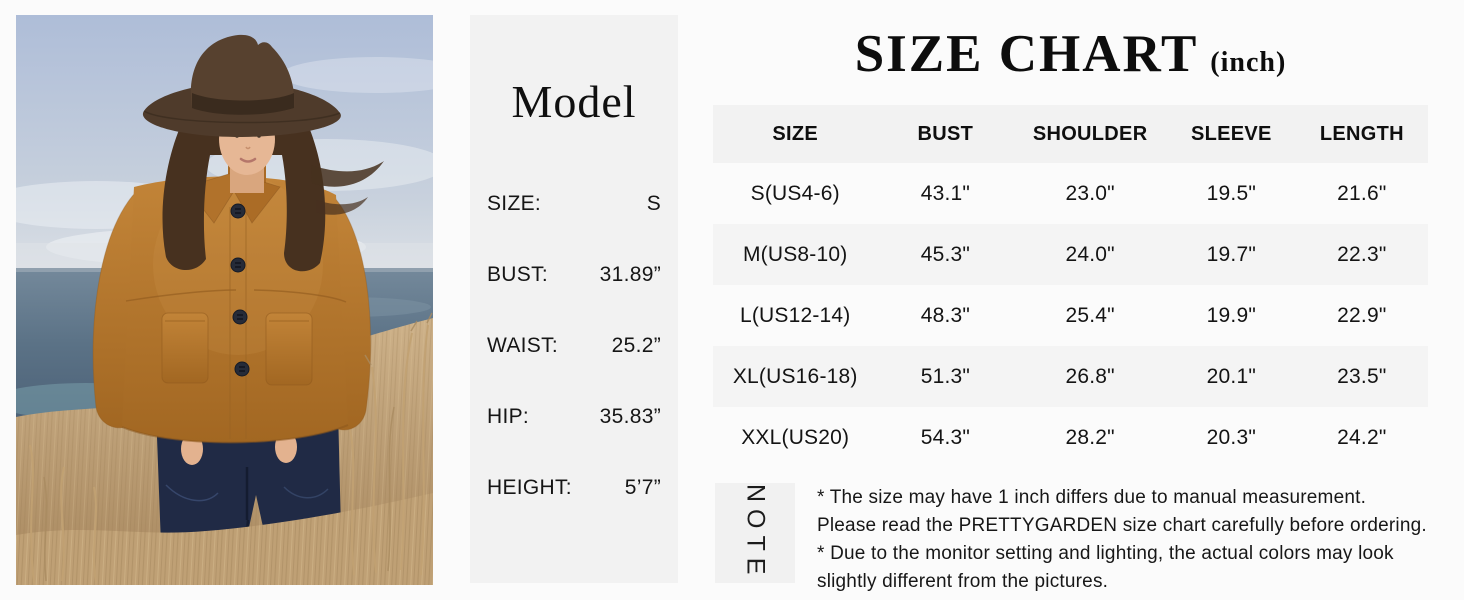 The height and width of the screenshot is (600, 1464). I want to click on cell-sleeve: 19.9", so click(1231, 315).